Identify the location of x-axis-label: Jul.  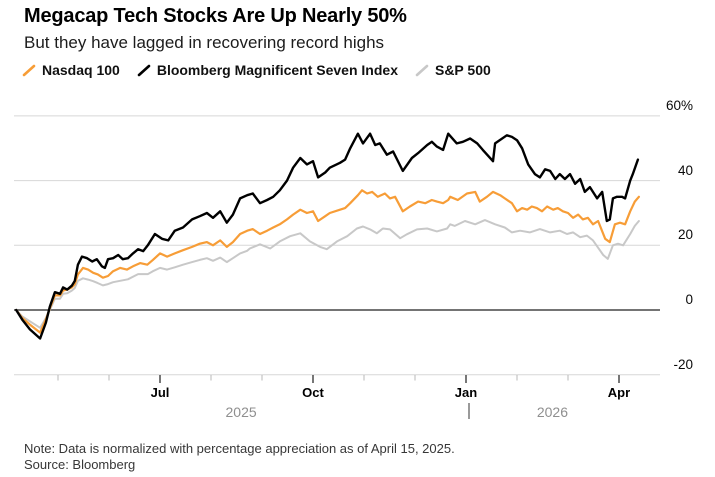
(160, 392).